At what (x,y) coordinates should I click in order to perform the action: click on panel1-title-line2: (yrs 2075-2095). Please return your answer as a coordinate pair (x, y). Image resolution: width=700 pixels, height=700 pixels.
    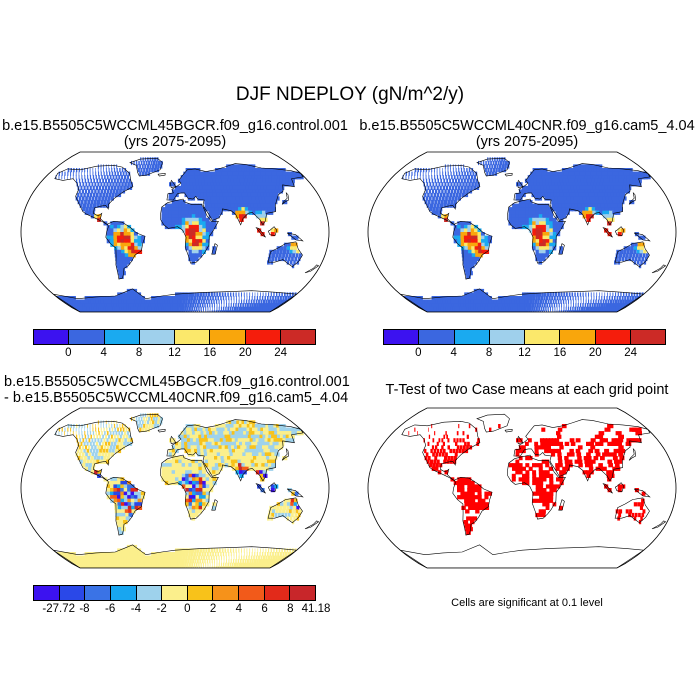
    Looking at the image, I should click on (175, 142).